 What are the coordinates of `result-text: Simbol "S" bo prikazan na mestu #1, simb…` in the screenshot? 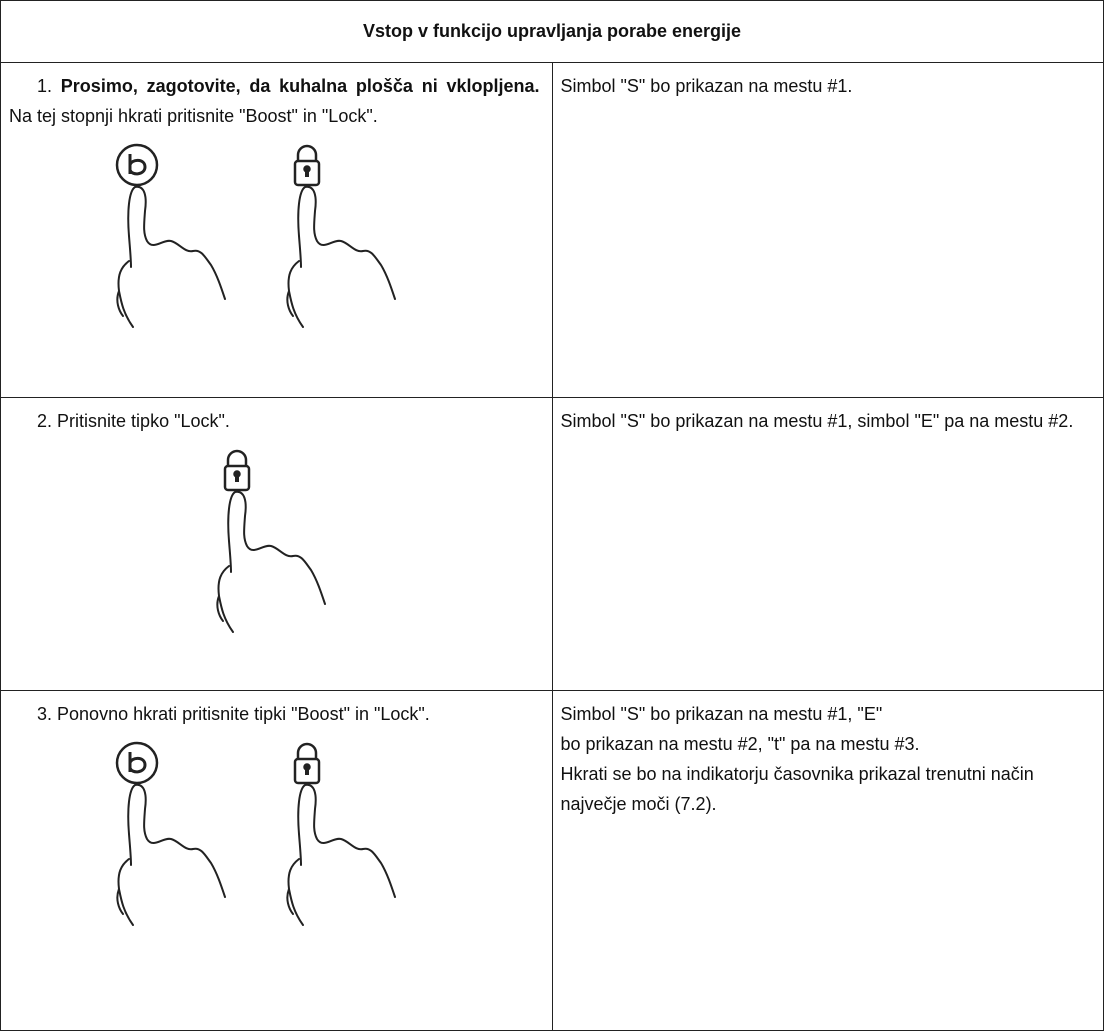 It's located at (828, 417).